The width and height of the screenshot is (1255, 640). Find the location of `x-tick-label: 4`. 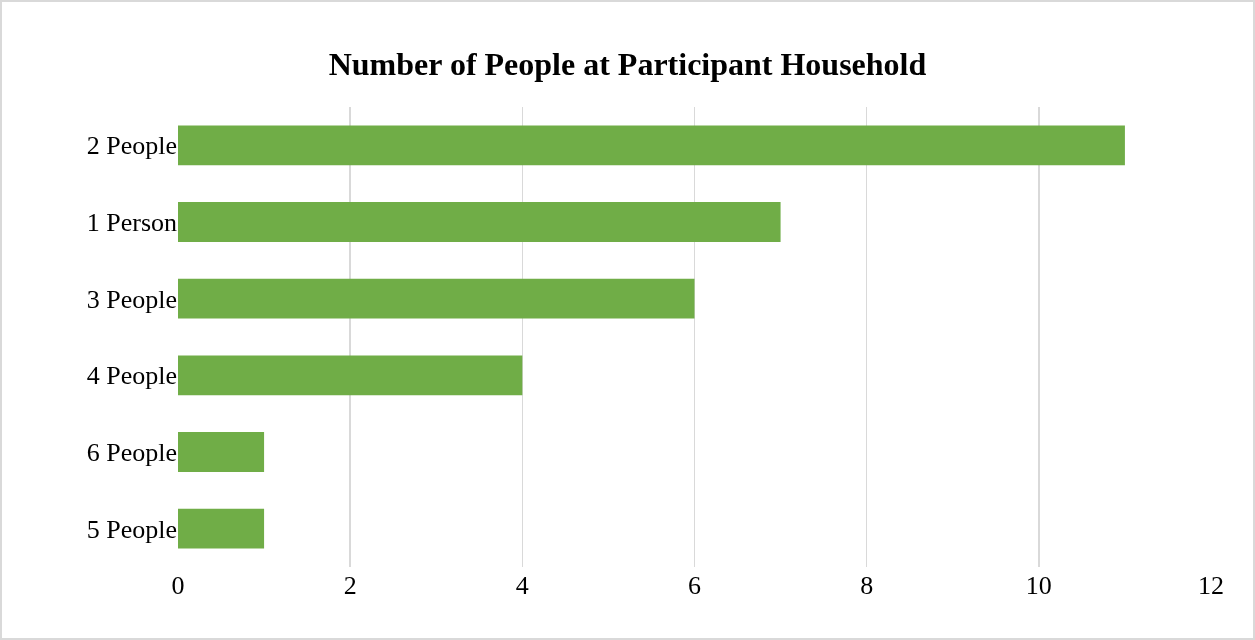

x-tick-label: 4 is located at coordinates (522, 585).